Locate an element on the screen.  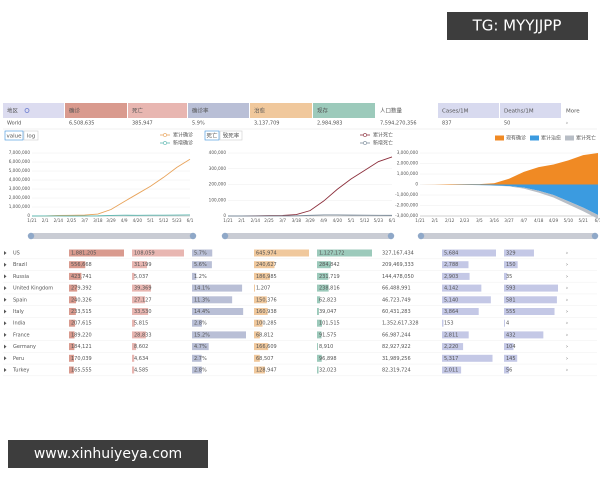
header-label: 确诊率 is located at coordinates (200, 111).